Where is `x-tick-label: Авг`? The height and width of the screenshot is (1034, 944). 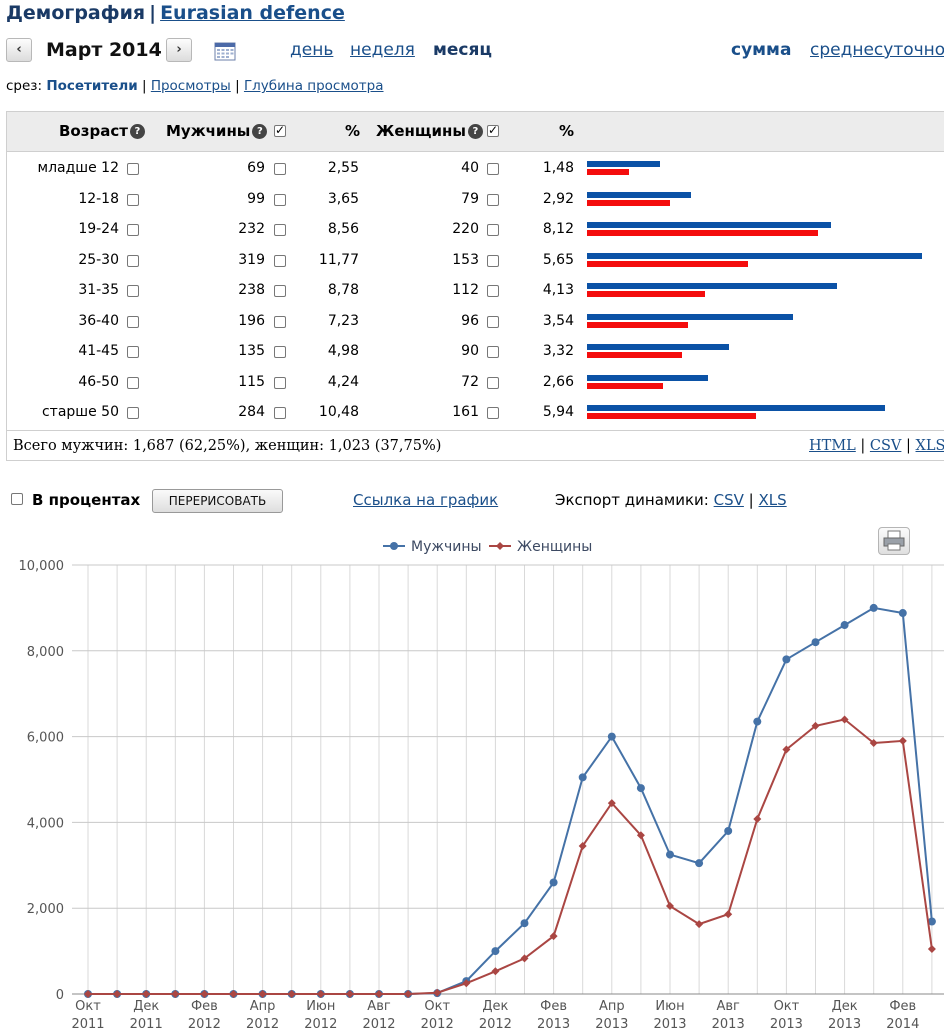 x-tick-label: Авг is located at coordinates (379, 1006).